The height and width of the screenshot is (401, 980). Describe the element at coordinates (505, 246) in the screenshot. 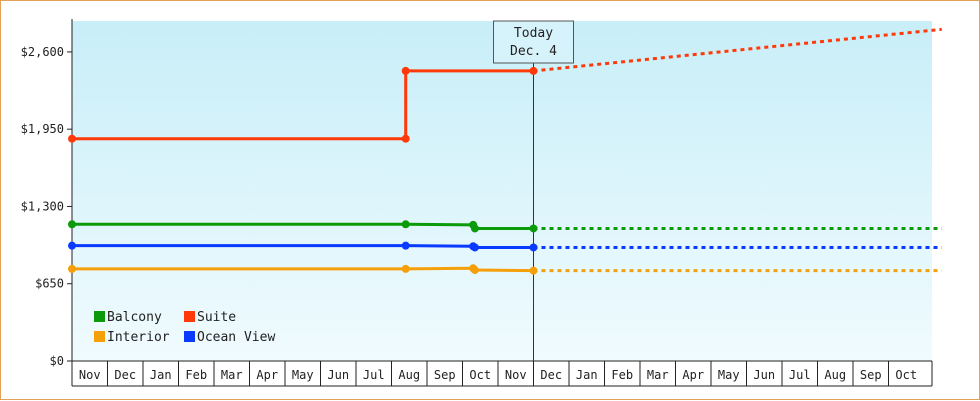

I see `series-ocean-view` at that location.